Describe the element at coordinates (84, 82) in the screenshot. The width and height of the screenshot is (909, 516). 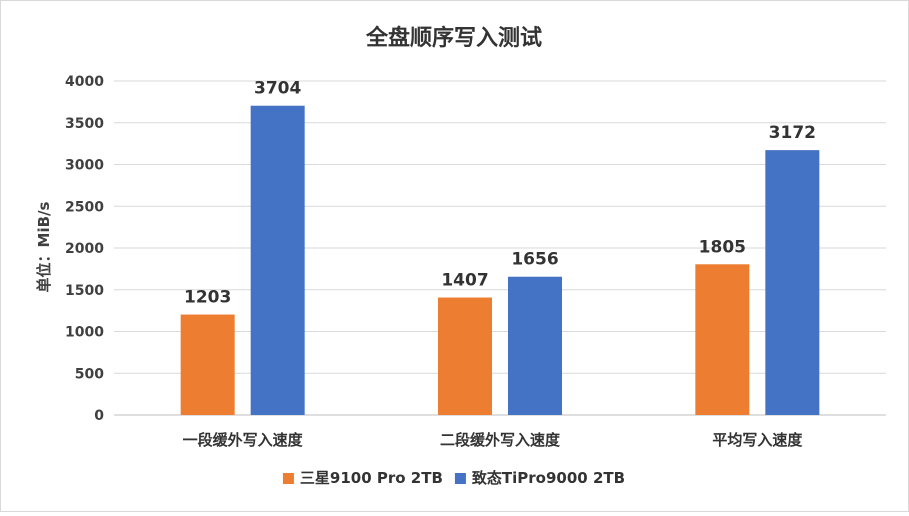
I see `y-tick-label: 4000` at that location.